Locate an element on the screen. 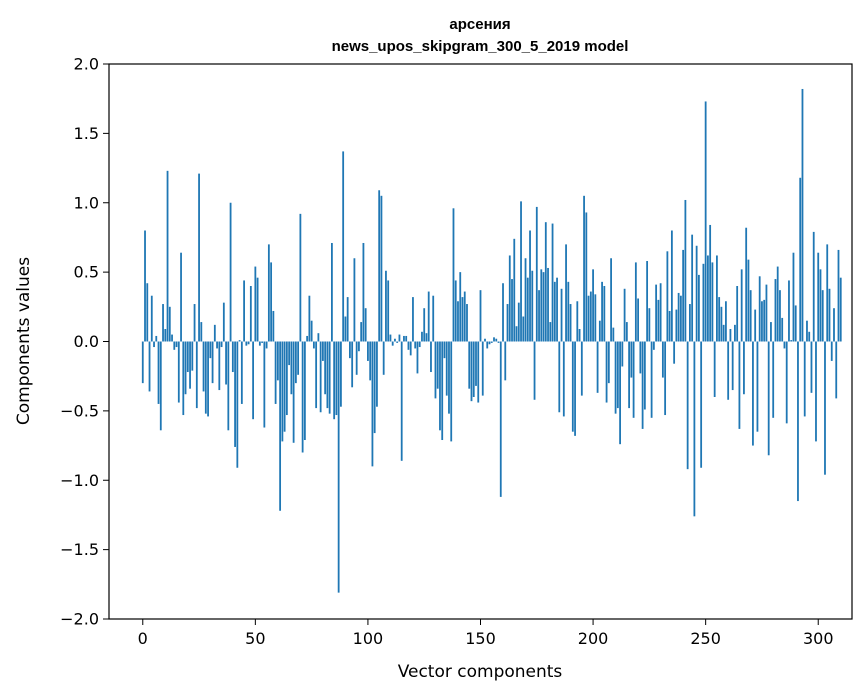  y-tick-label: 0.0 is located at coordinates (86, 341).